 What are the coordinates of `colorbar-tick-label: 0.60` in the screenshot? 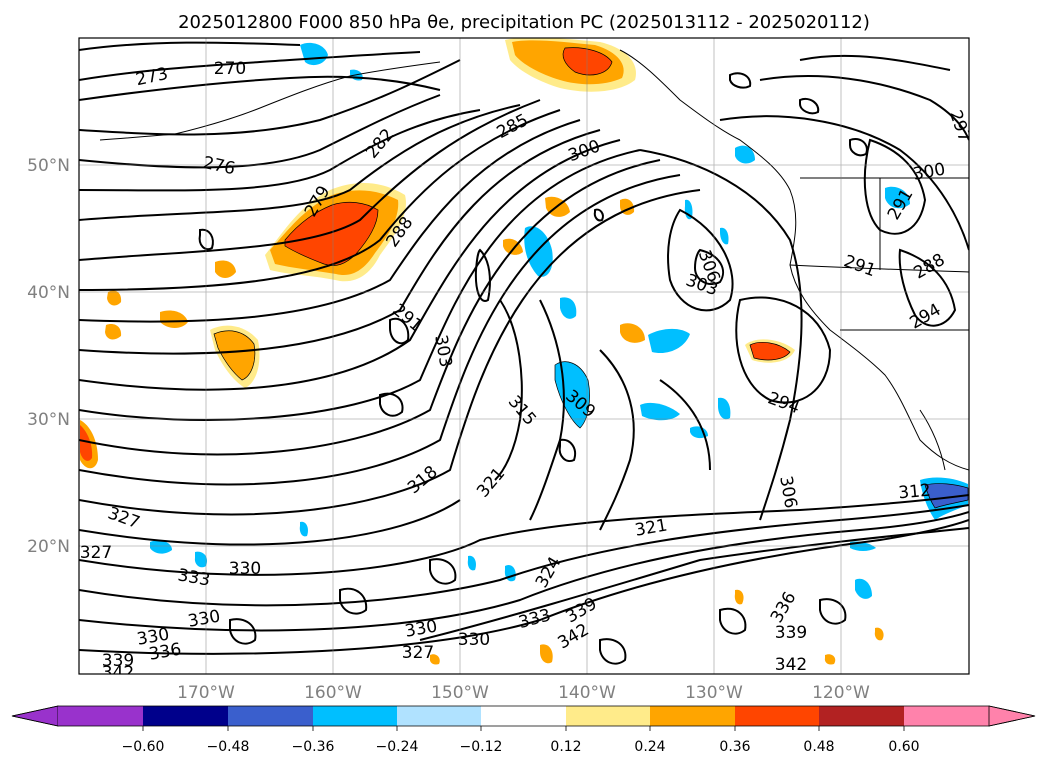 It's located at (903, 747).